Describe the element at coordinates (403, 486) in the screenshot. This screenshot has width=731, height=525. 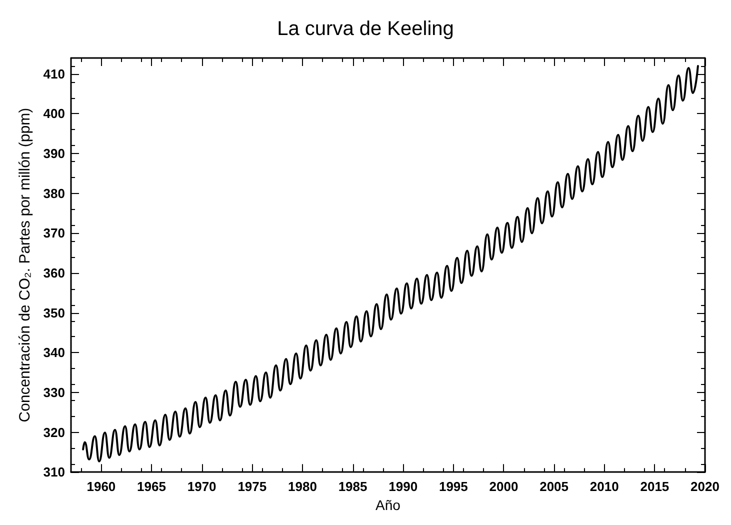
I see `x-tick-label: 1990` at that location.